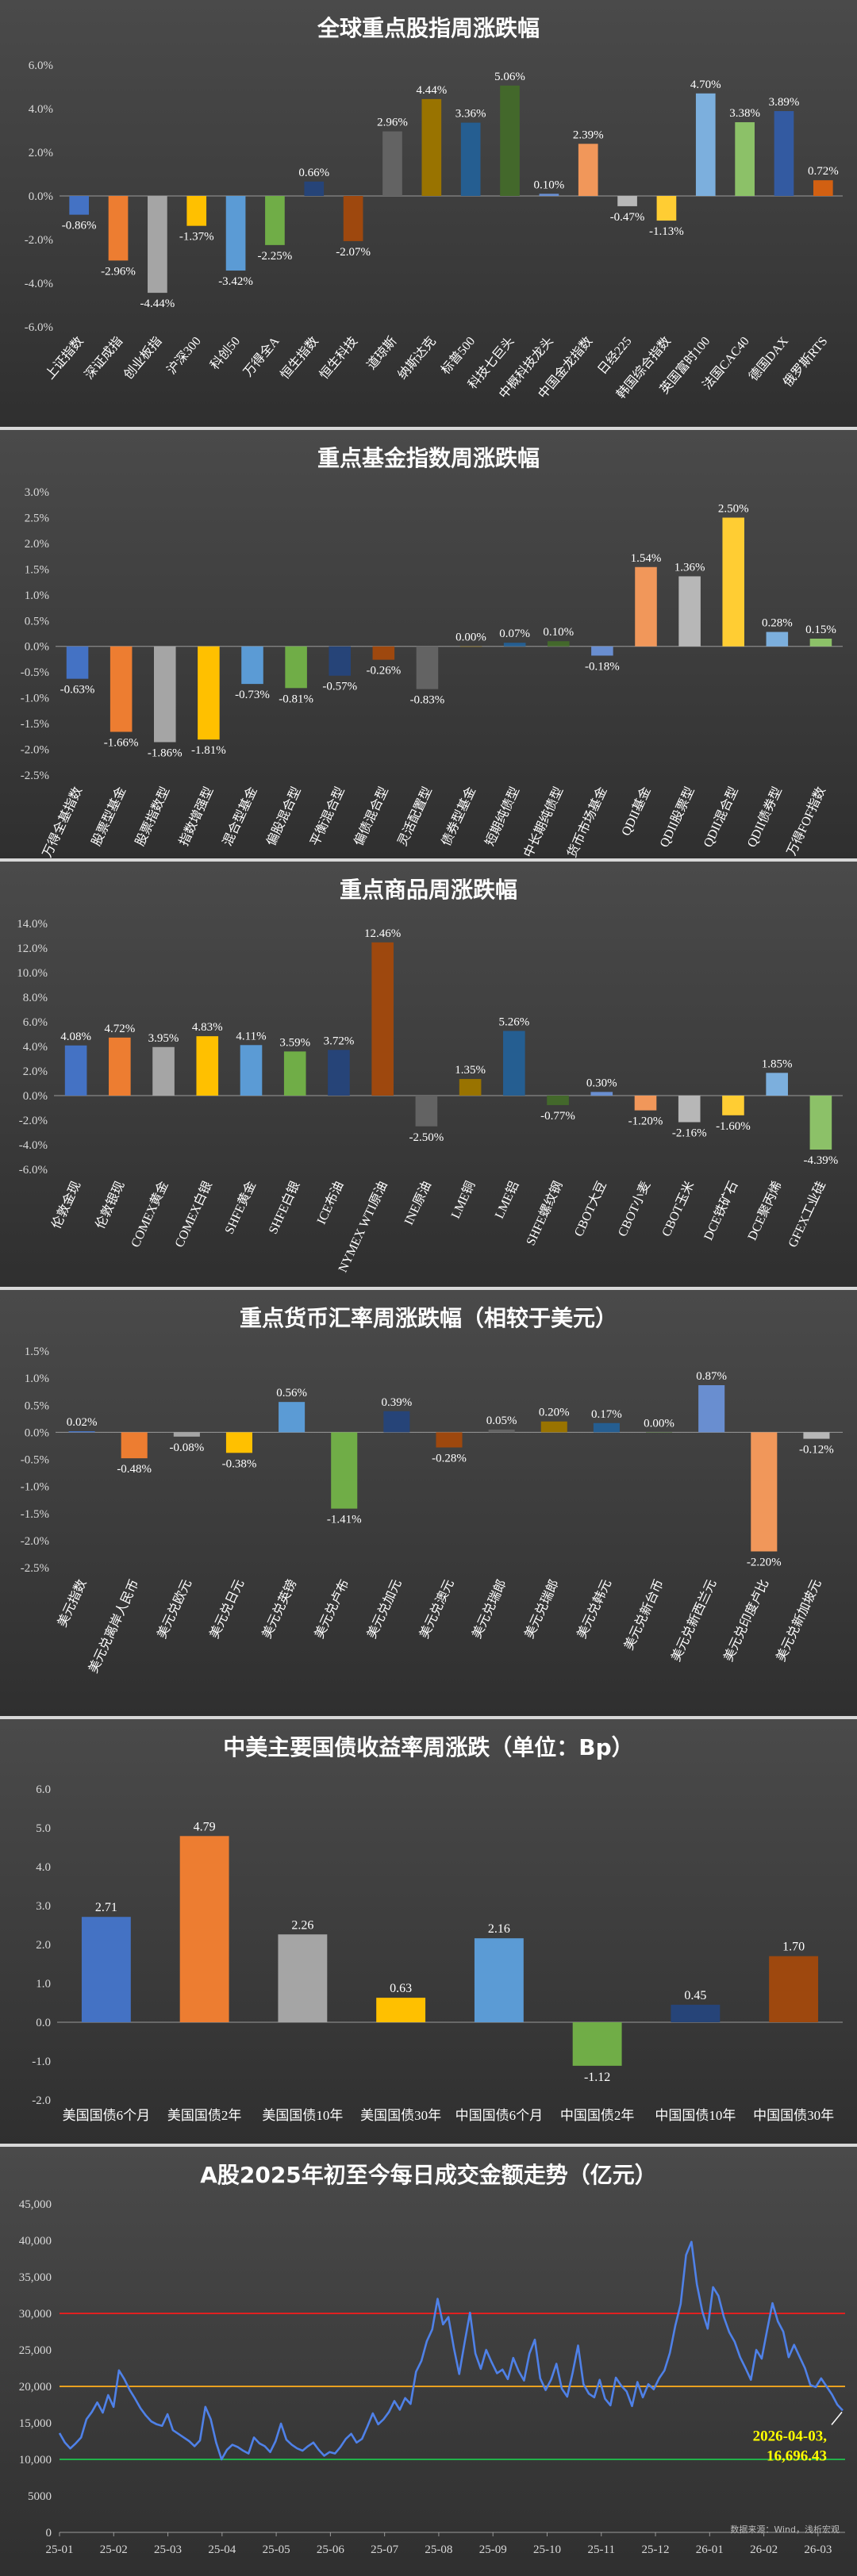 The height and width of the screenshot is (2576, 857). Describe the element at coordinates (35, 2314) in the screenshot. I see `y-tick-label: 30,000` at that location.